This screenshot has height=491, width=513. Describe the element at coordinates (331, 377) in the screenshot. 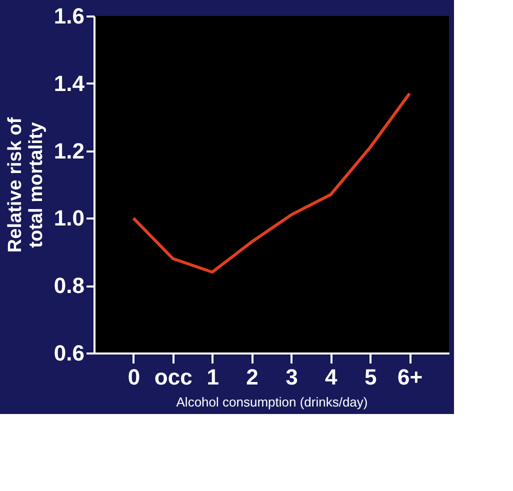

I see `x-tick-label: 4` at that location.